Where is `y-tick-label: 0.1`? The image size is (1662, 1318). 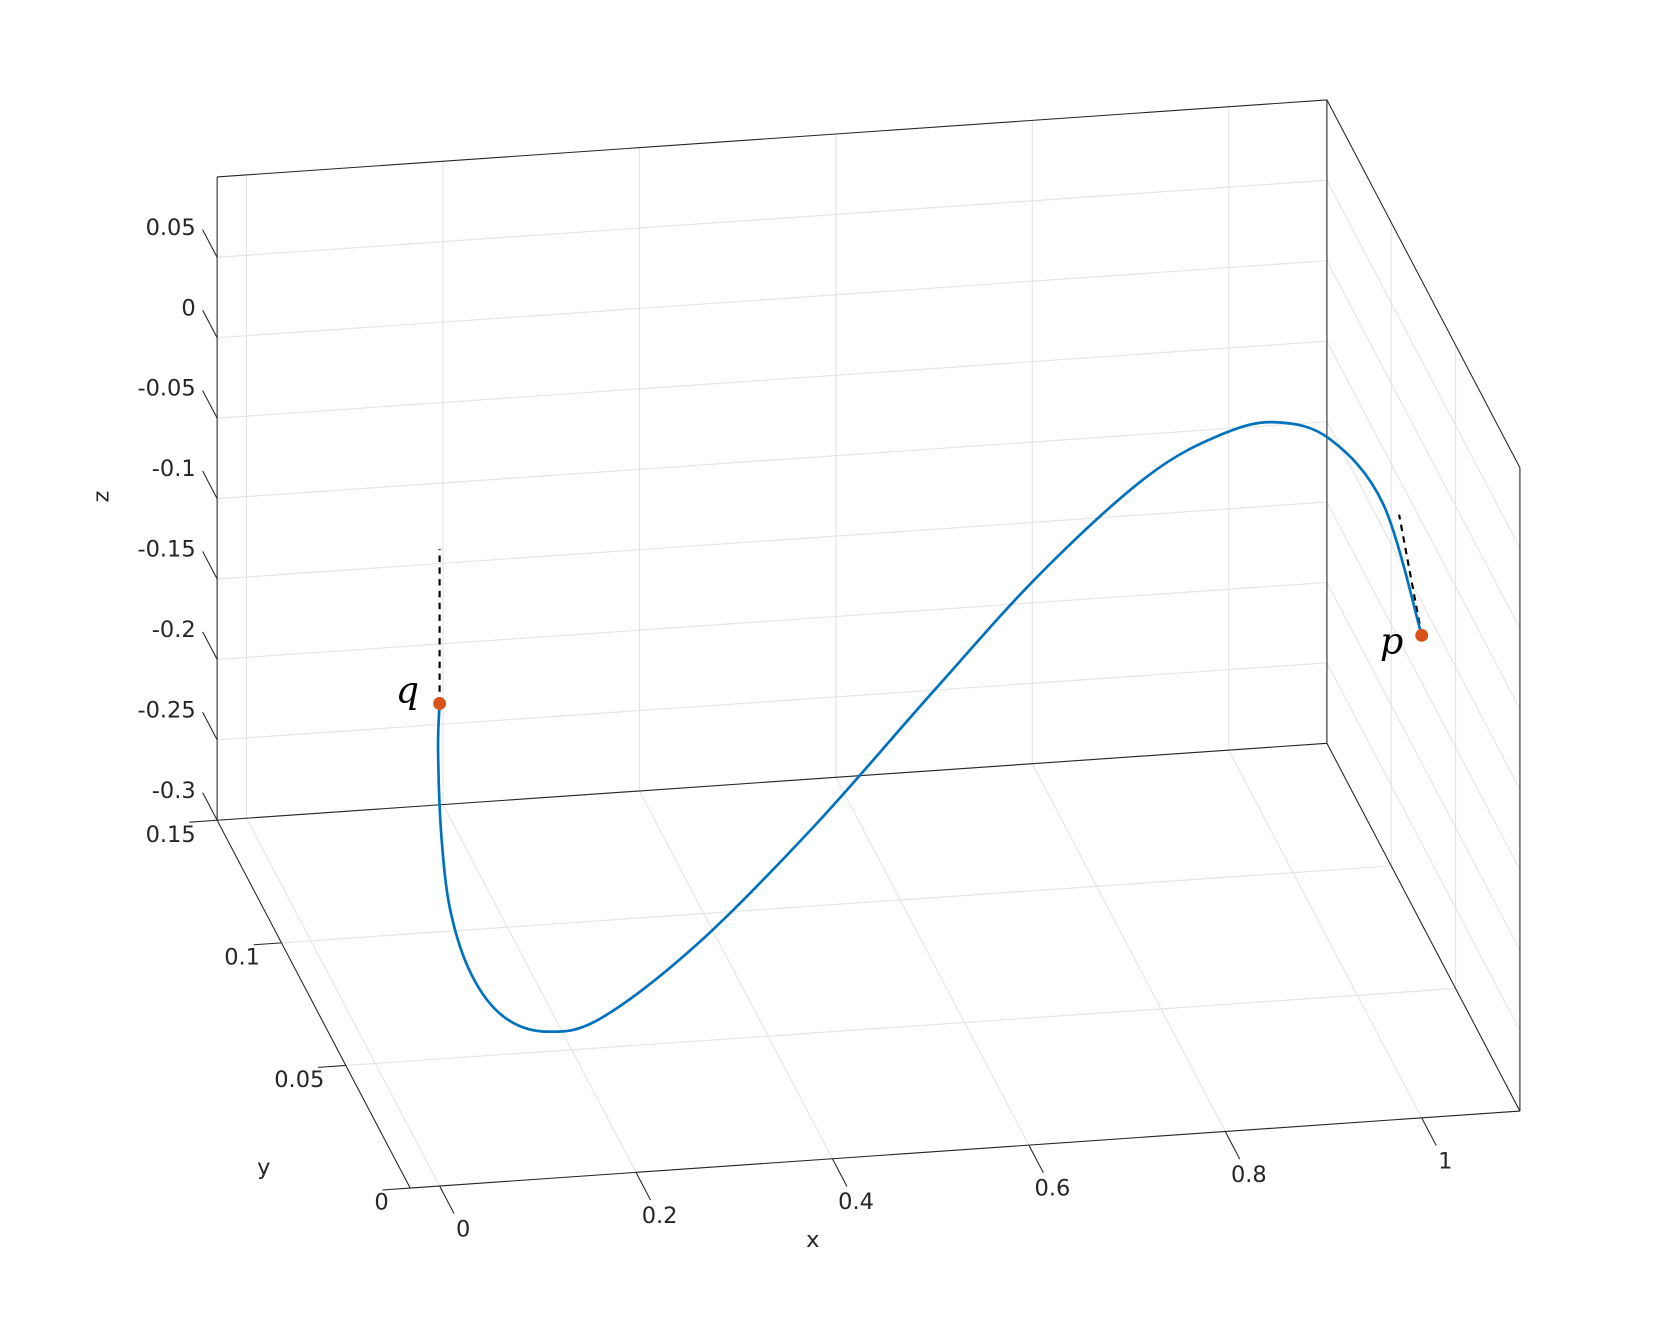
y-tick-label: 0.1 is located at coordinates (242, 957).